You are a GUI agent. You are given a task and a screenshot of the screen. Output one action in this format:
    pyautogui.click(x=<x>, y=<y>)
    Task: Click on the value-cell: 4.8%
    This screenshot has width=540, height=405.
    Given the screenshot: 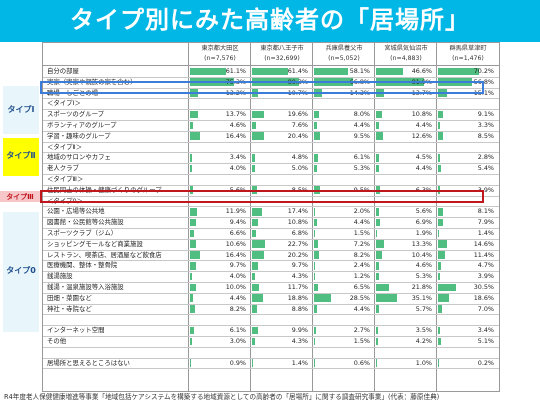 What is the action you would take?
    pyautogui.click(x=281, y=157)
    